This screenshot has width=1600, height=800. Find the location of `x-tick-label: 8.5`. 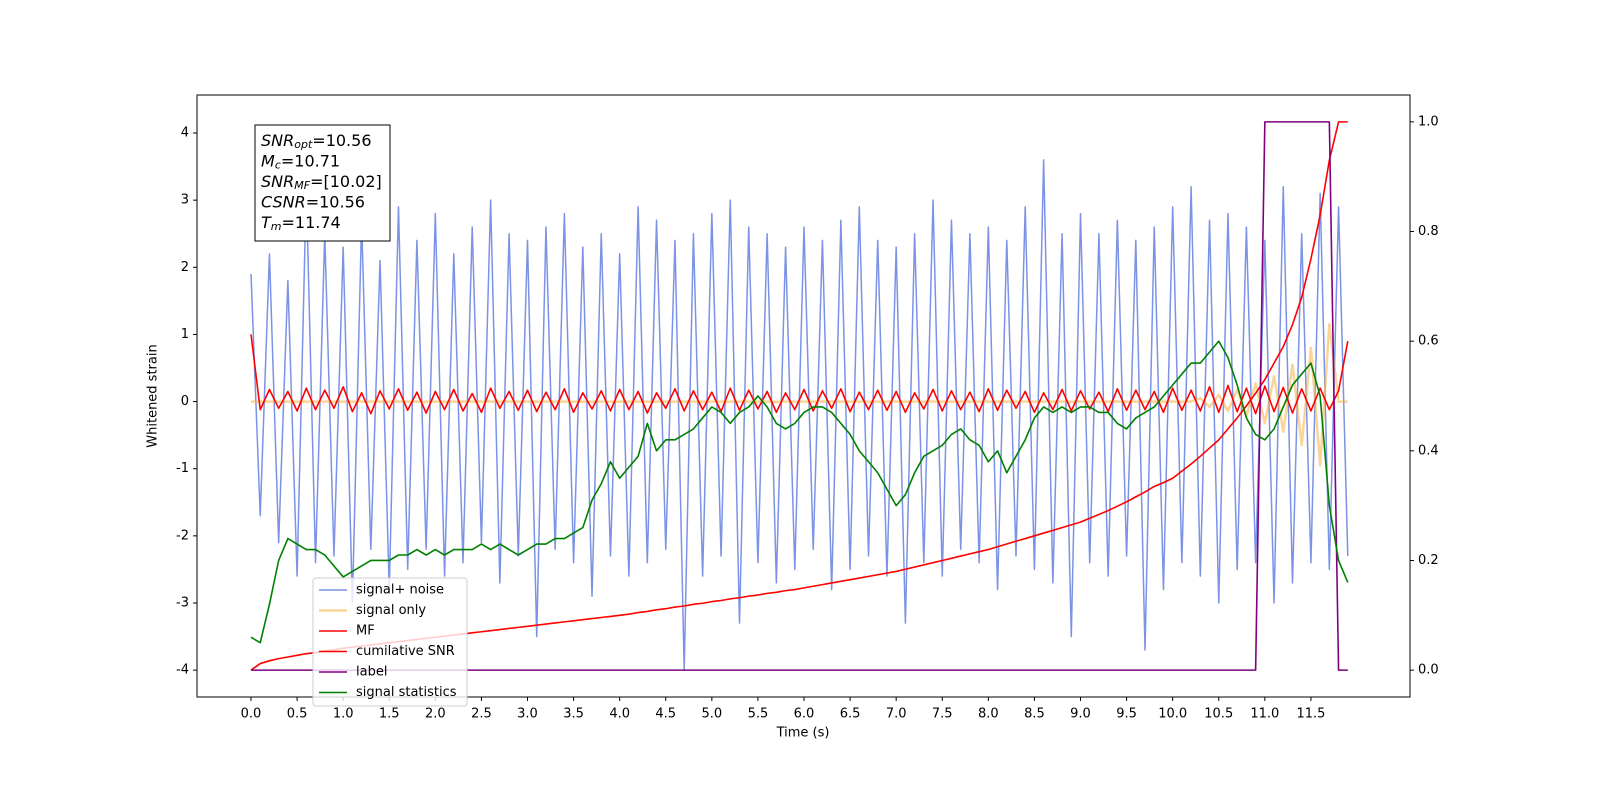

x-tick-label: 8.5 is located at coordinates (1034, 714).